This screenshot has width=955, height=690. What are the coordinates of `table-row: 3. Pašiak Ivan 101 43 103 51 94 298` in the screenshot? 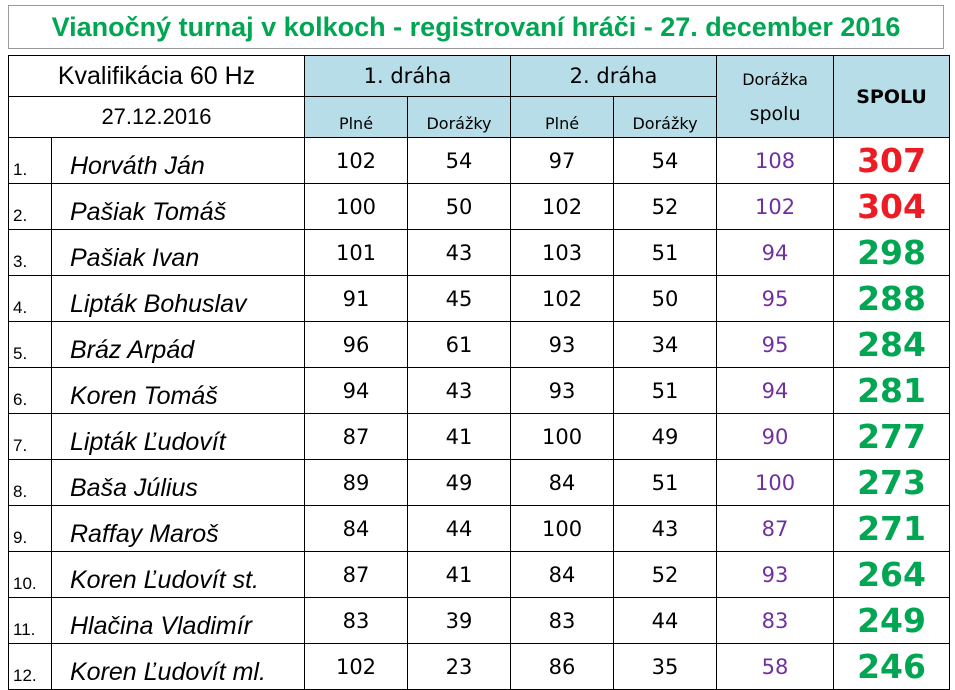 It's located at (479, 252).